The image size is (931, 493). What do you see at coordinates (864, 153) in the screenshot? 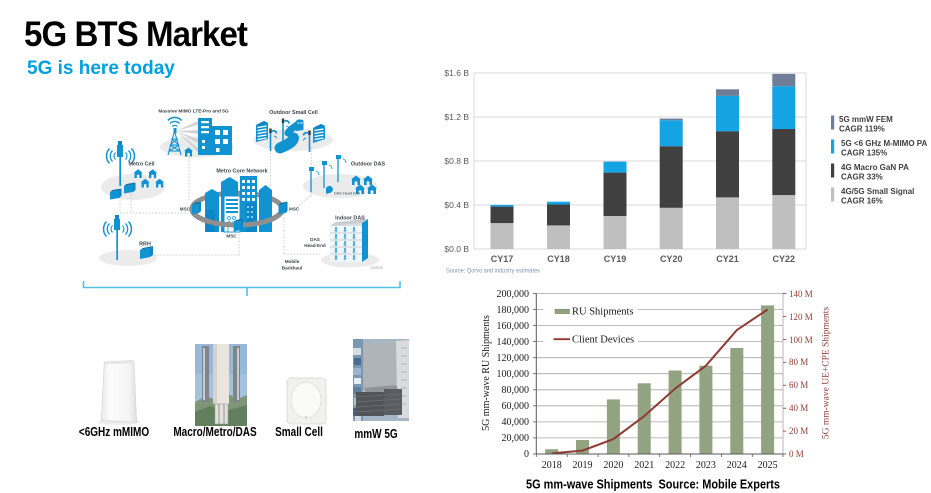
I see `svg-text: CAGR 135%` at bounding box center [864, 153].